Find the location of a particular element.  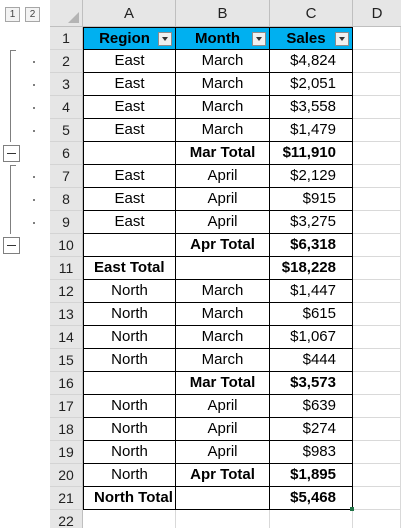

sales-cell: $18,228 is located at coordinates (311, 268).